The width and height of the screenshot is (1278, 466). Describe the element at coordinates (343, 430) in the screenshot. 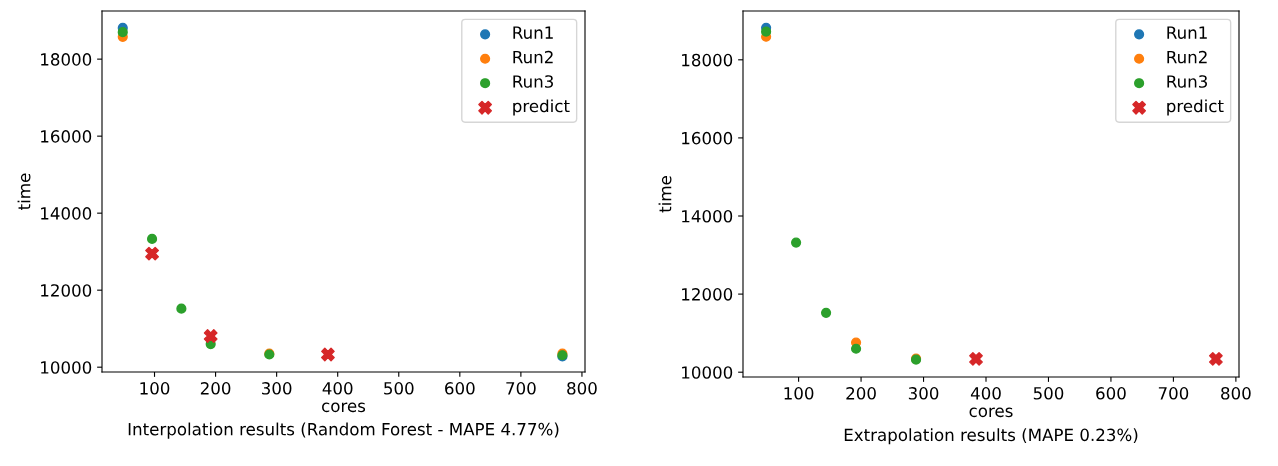

I see `text: Interpolation results (Random Forest - MAPE 4.77%)` at that location.